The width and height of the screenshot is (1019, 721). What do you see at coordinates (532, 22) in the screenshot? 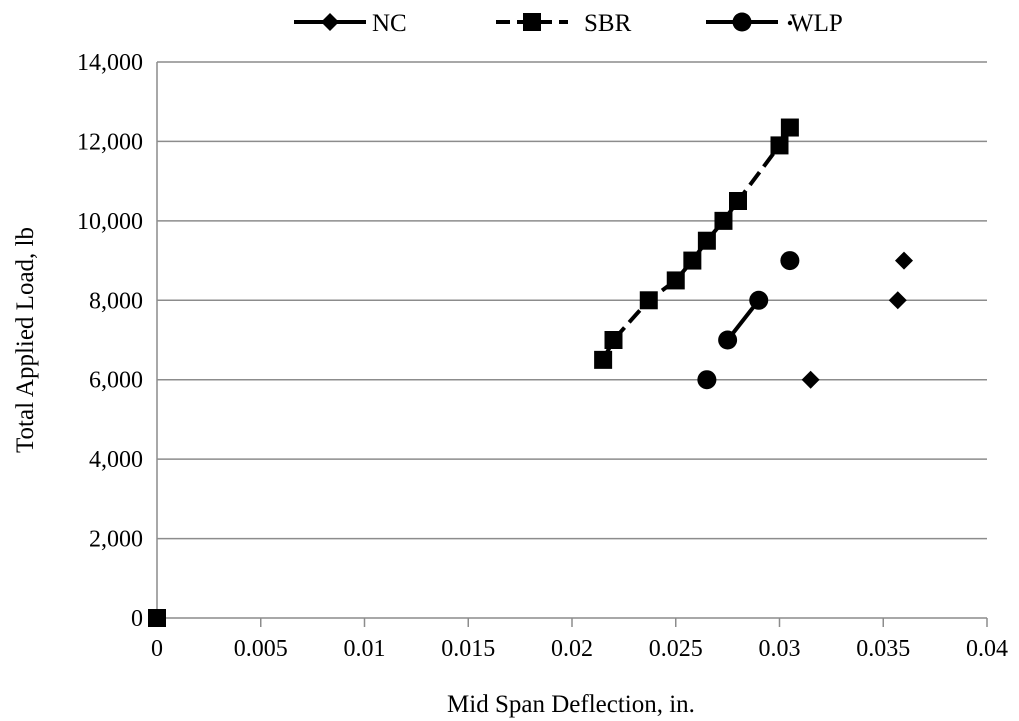
I see `legend-marker-square` at bounding box center [532, 22].